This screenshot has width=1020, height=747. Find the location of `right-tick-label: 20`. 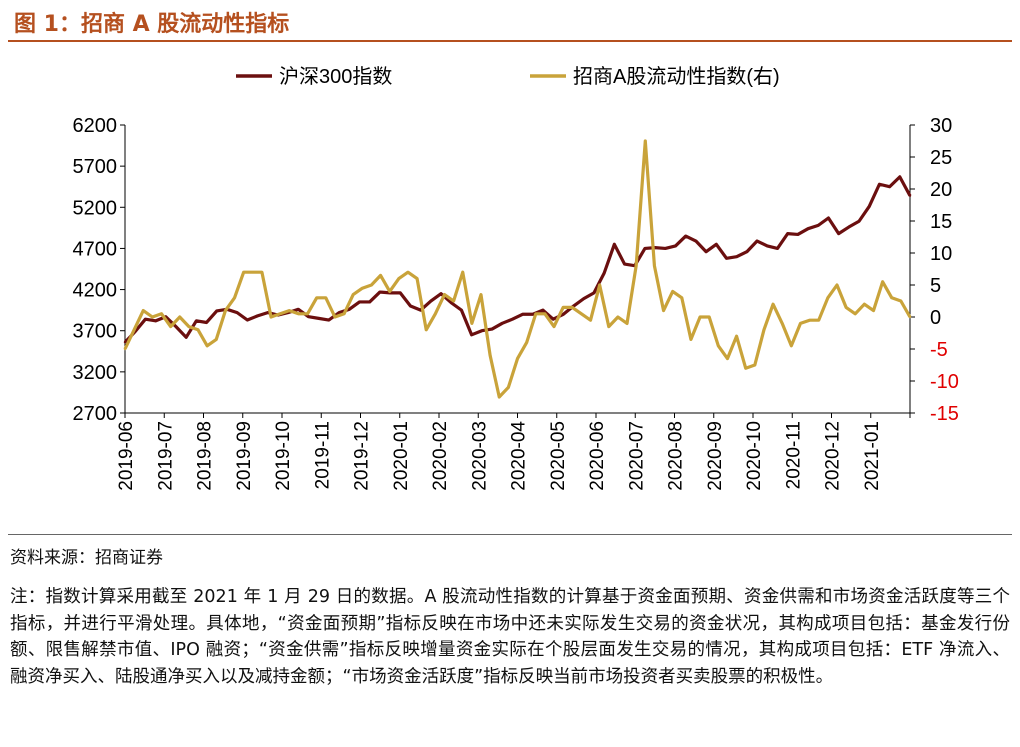

right-tick-label: 20 is located at coordinates (941, 190).